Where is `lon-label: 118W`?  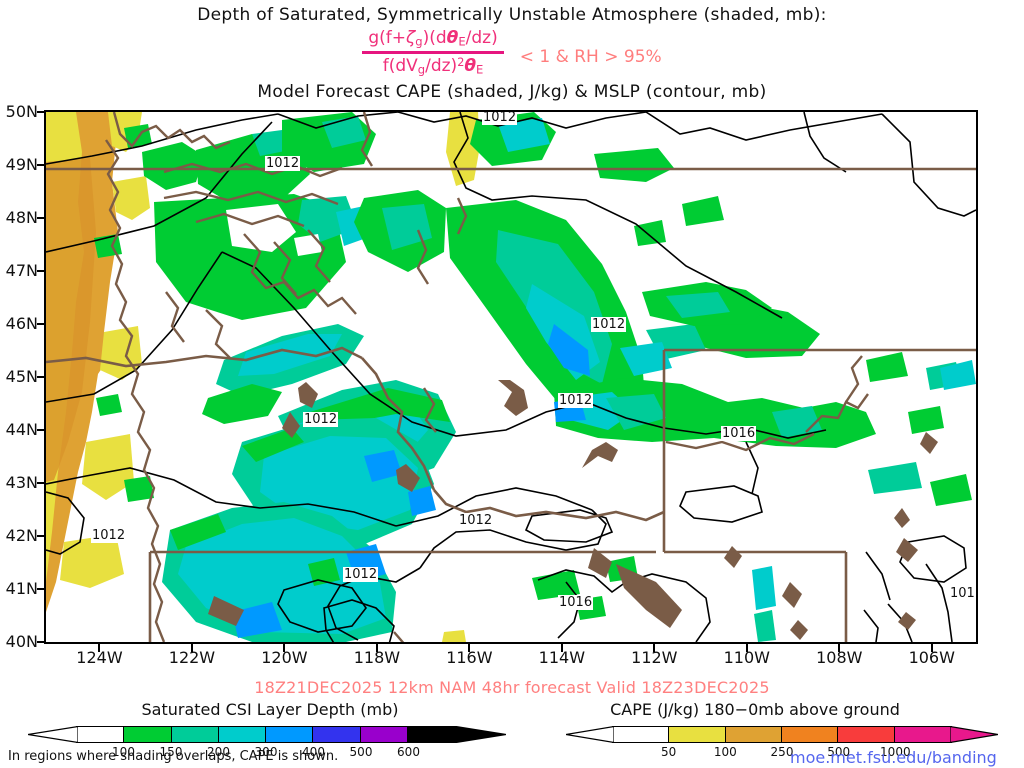 lon-label: 118W is located at coordinates (377, 657).